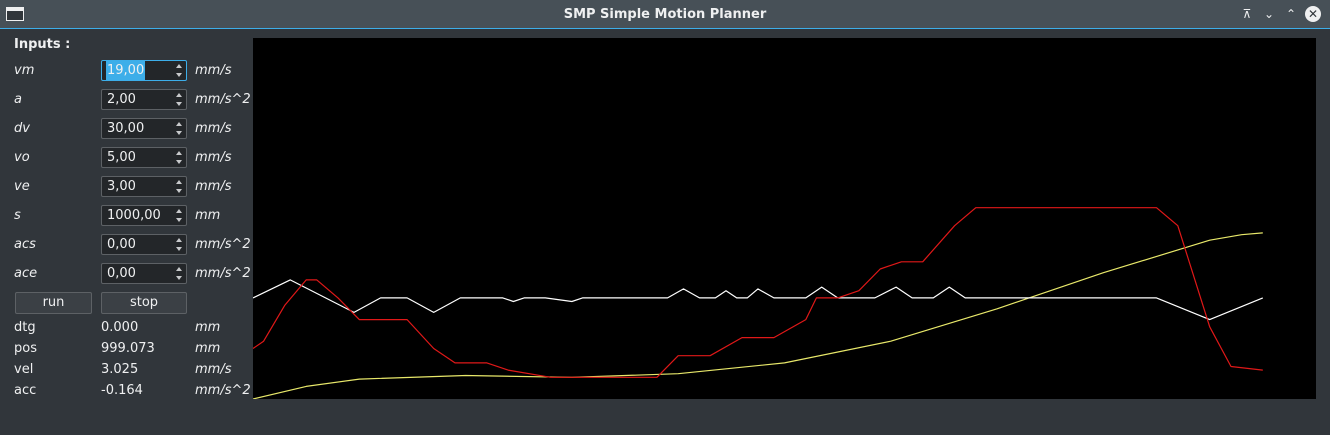 The width and height of the screenshot is (1330, 435). I want to click on param-unit-a: mm/s^2, so click(223, 99).